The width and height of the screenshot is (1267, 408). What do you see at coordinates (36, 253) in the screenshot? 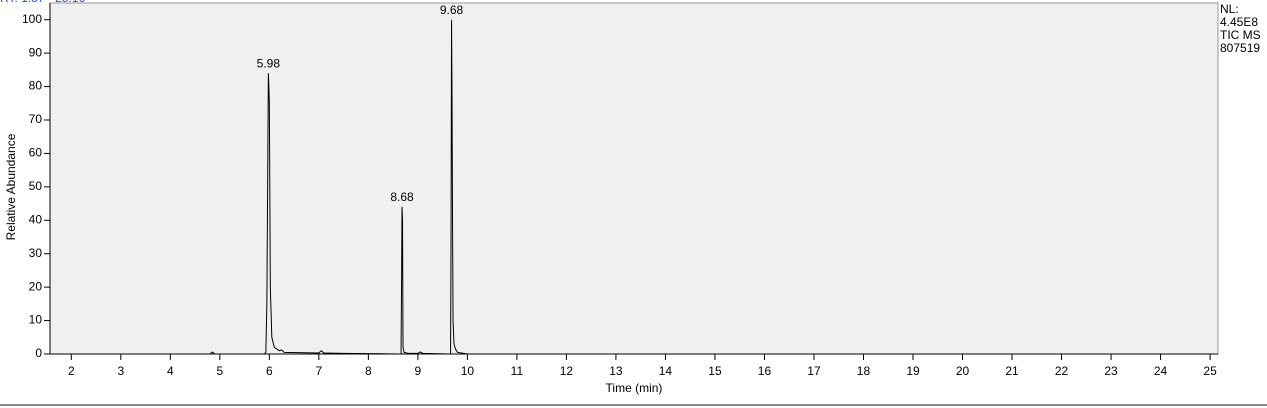
I see `y-tick-label: 30` at bounding box center [36, 253].